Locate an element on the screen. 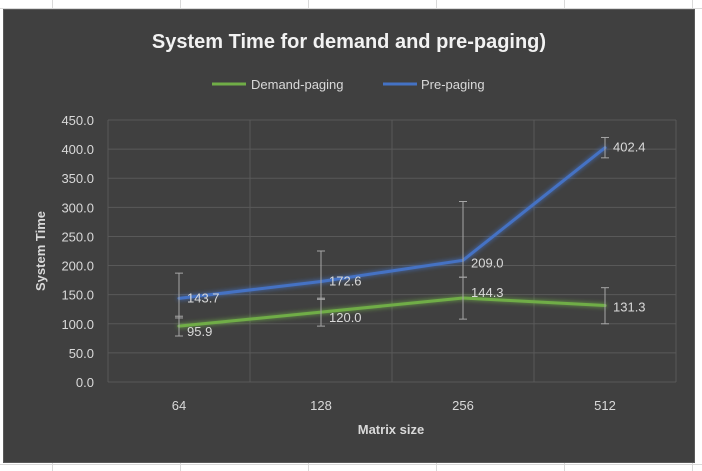 The height and width of the screenshot is (471, 702). y-tick-label: 0.0 is located at coordinates (85, 382).